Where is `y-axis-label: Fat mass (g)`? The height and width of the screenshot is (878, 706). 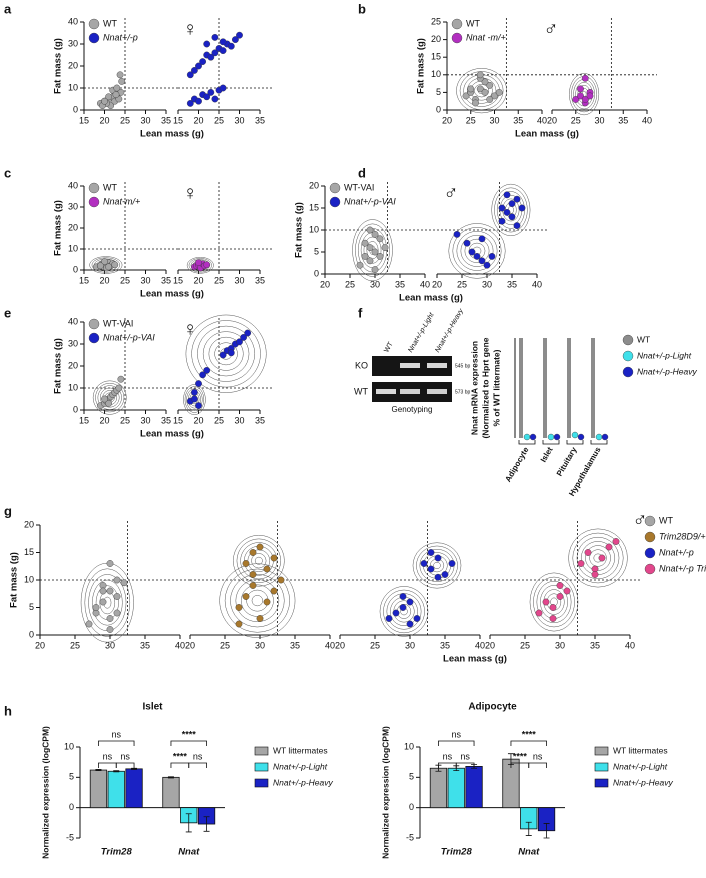 y-axis-label: Fat mass (g) is located at coordinates (58, 228).